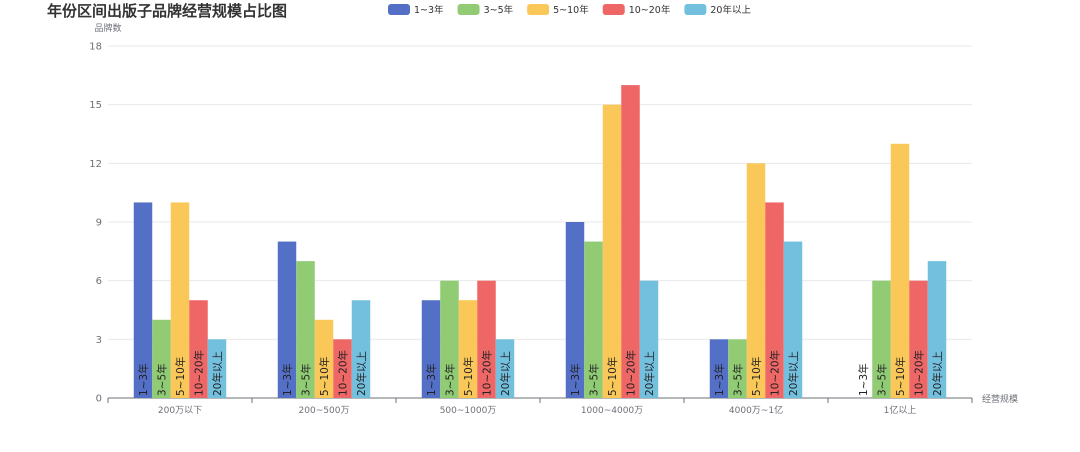 This screenshot has width=1080, height=452. Describe the element at coordinates (650, 10) in the screenshot. I see `legend-label-3: 10~20年` at that location.